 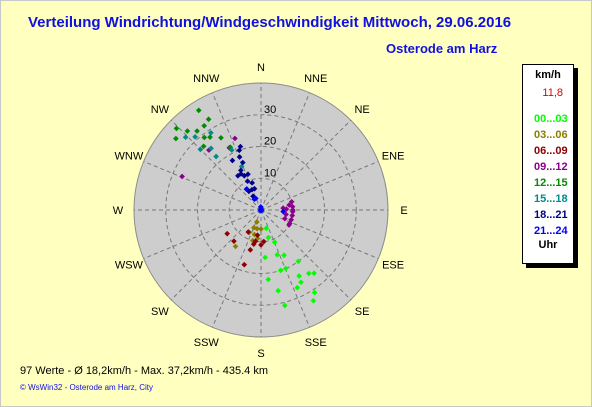 I want to click on direction-label: S, so click(x=260, y=354).